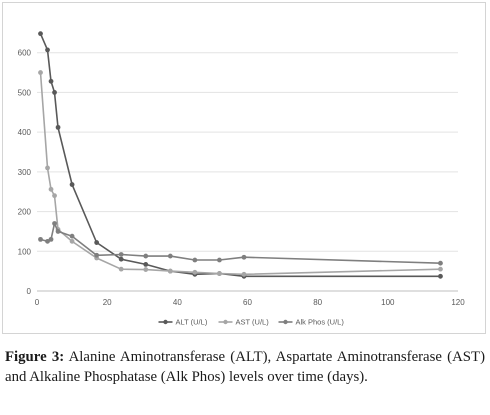 The image size is (490, 415). Describe the element at coordinates (192, 322) in the screenshot. I see `legend-label: ALT (U/L)` at that location.